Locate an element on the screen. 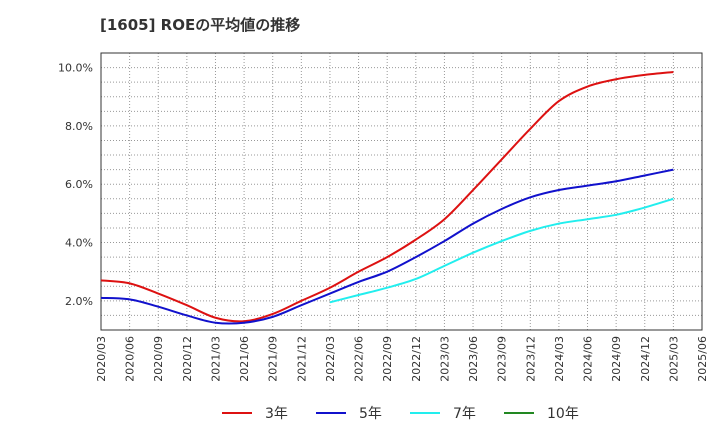 This screenshot has height=440, width=720. chart-title: [1605] ROEの平均値の推移 is located at coordinates (200, 25).